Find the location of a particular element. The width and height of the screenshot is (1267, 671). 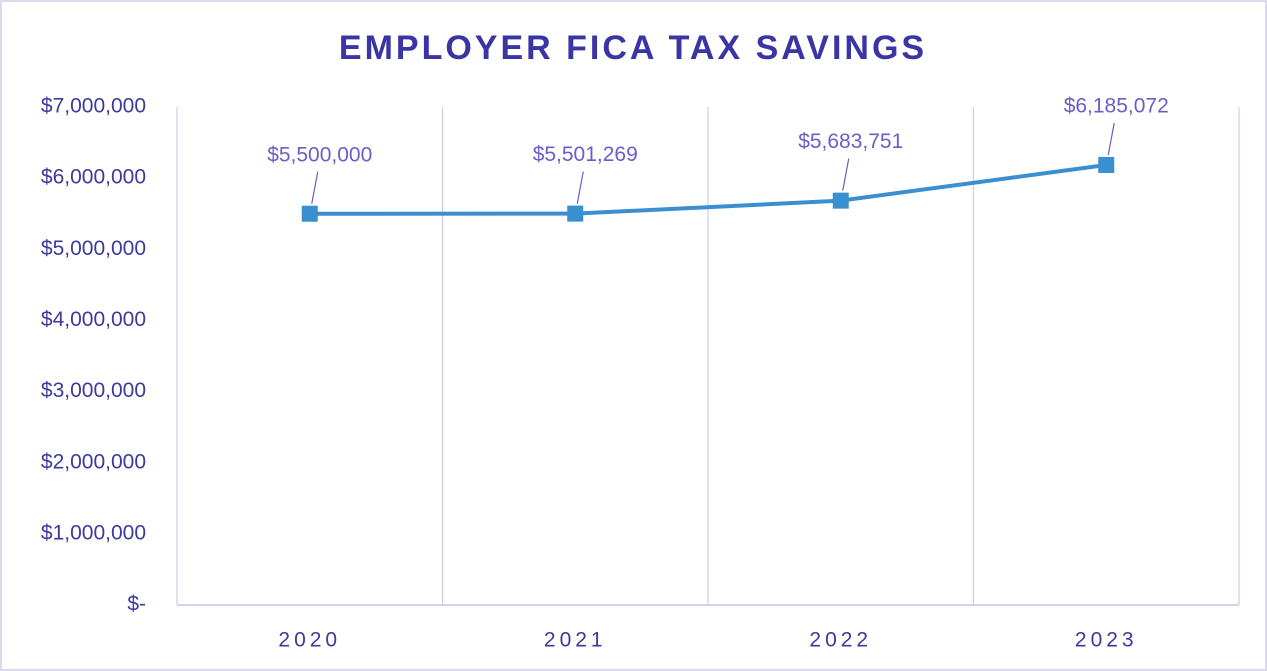

y-tick-label: $3,000,000 is located at coordinates (93, 390).